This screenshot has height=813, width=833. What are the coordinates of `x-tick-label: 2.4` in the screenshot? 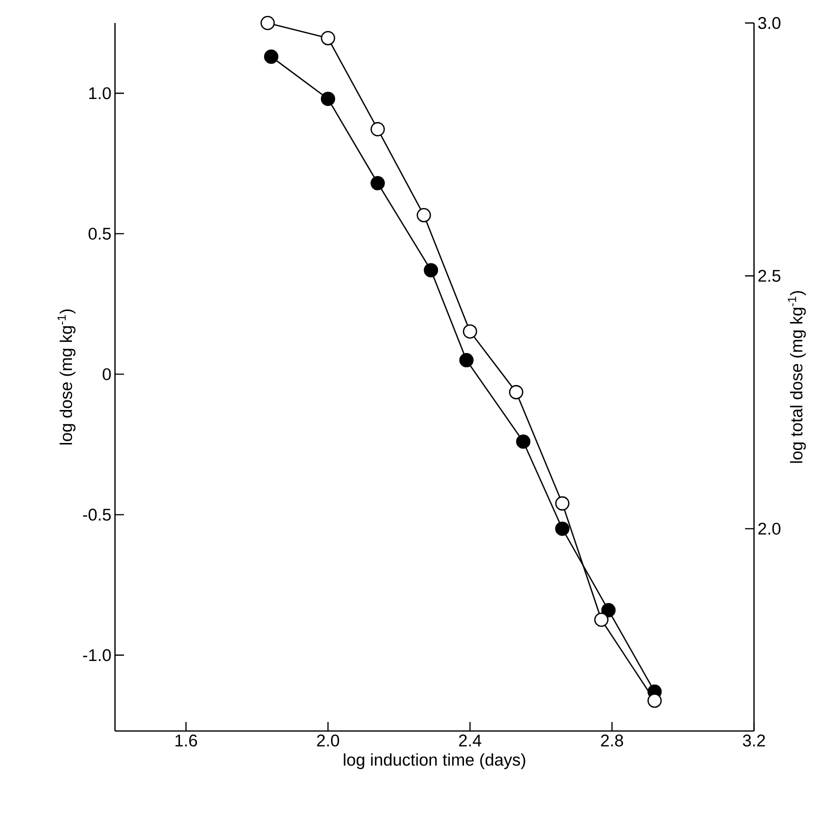 It's located at (470, 740).